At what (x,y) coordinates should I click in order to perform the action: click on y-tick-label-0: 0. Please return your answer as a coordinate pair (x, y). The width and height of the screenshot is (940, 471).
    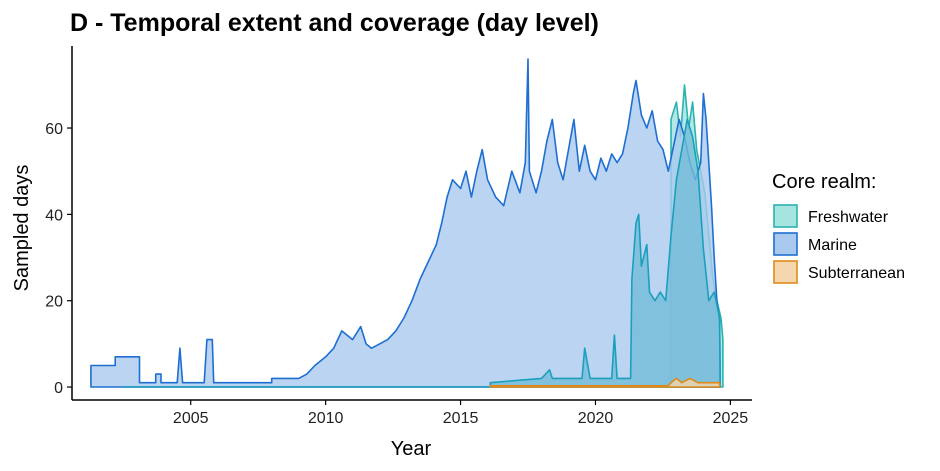
    Looking at the image, I should click on (58, 388).